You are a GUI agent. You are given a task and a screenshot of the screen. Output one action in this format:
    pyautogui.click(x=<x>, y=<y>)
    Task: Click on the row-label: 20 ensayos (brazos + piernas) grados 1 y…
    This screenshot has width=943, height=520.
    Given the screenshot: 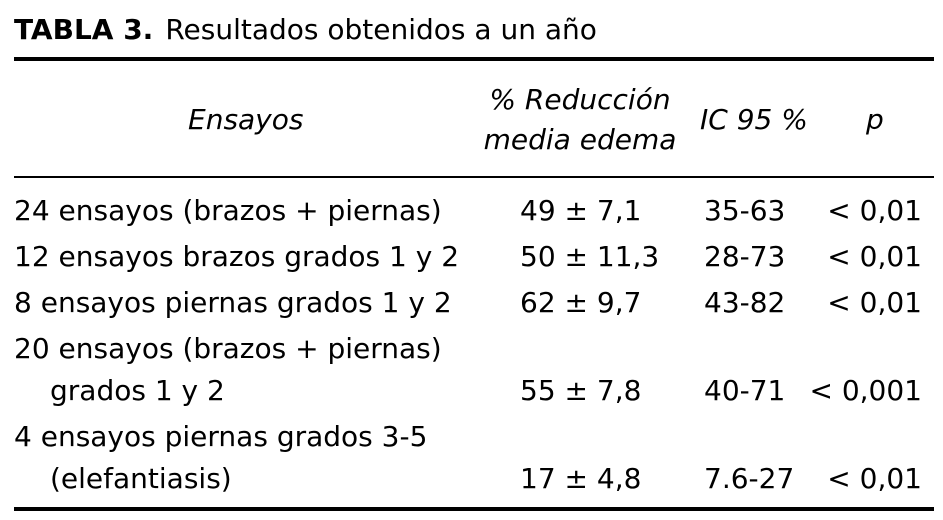 What is the action you would take?
    pyautogui.click(x=228, y=370)
    